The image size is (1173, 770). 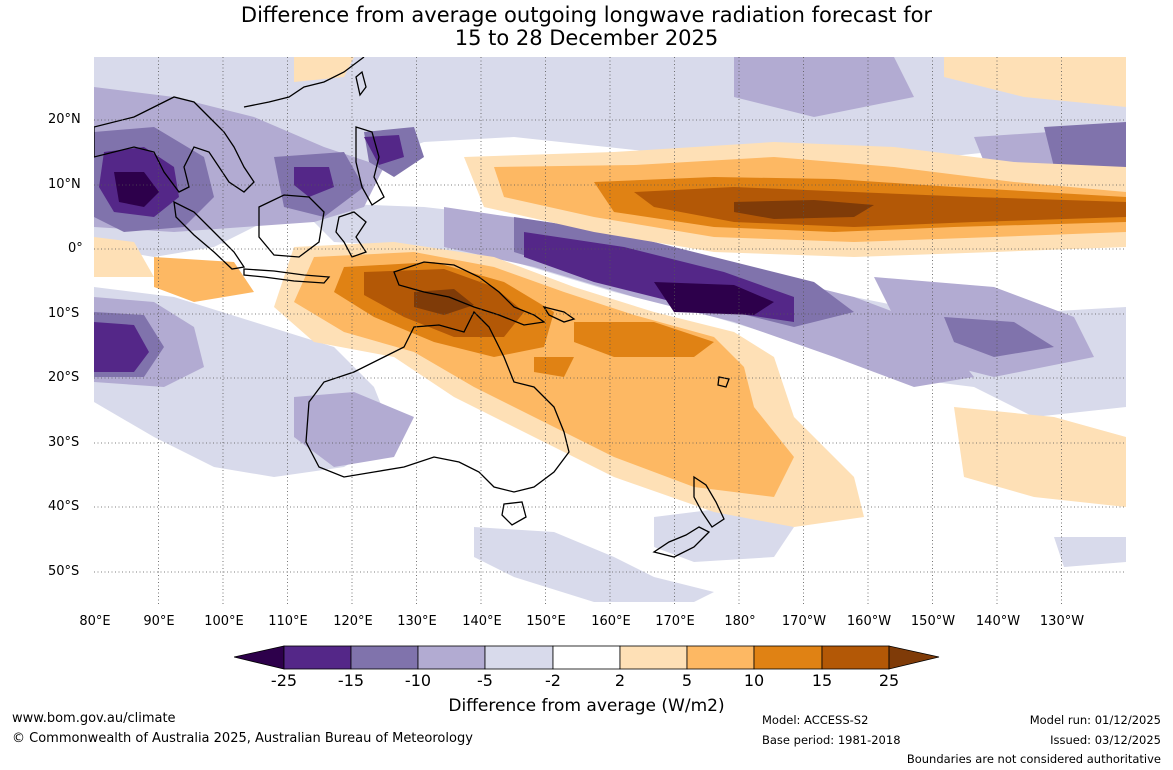 What do you see at coordinates (361, 83) in the screenshot?
I see `taiwan-coastline` at bounding box center [361, 83].